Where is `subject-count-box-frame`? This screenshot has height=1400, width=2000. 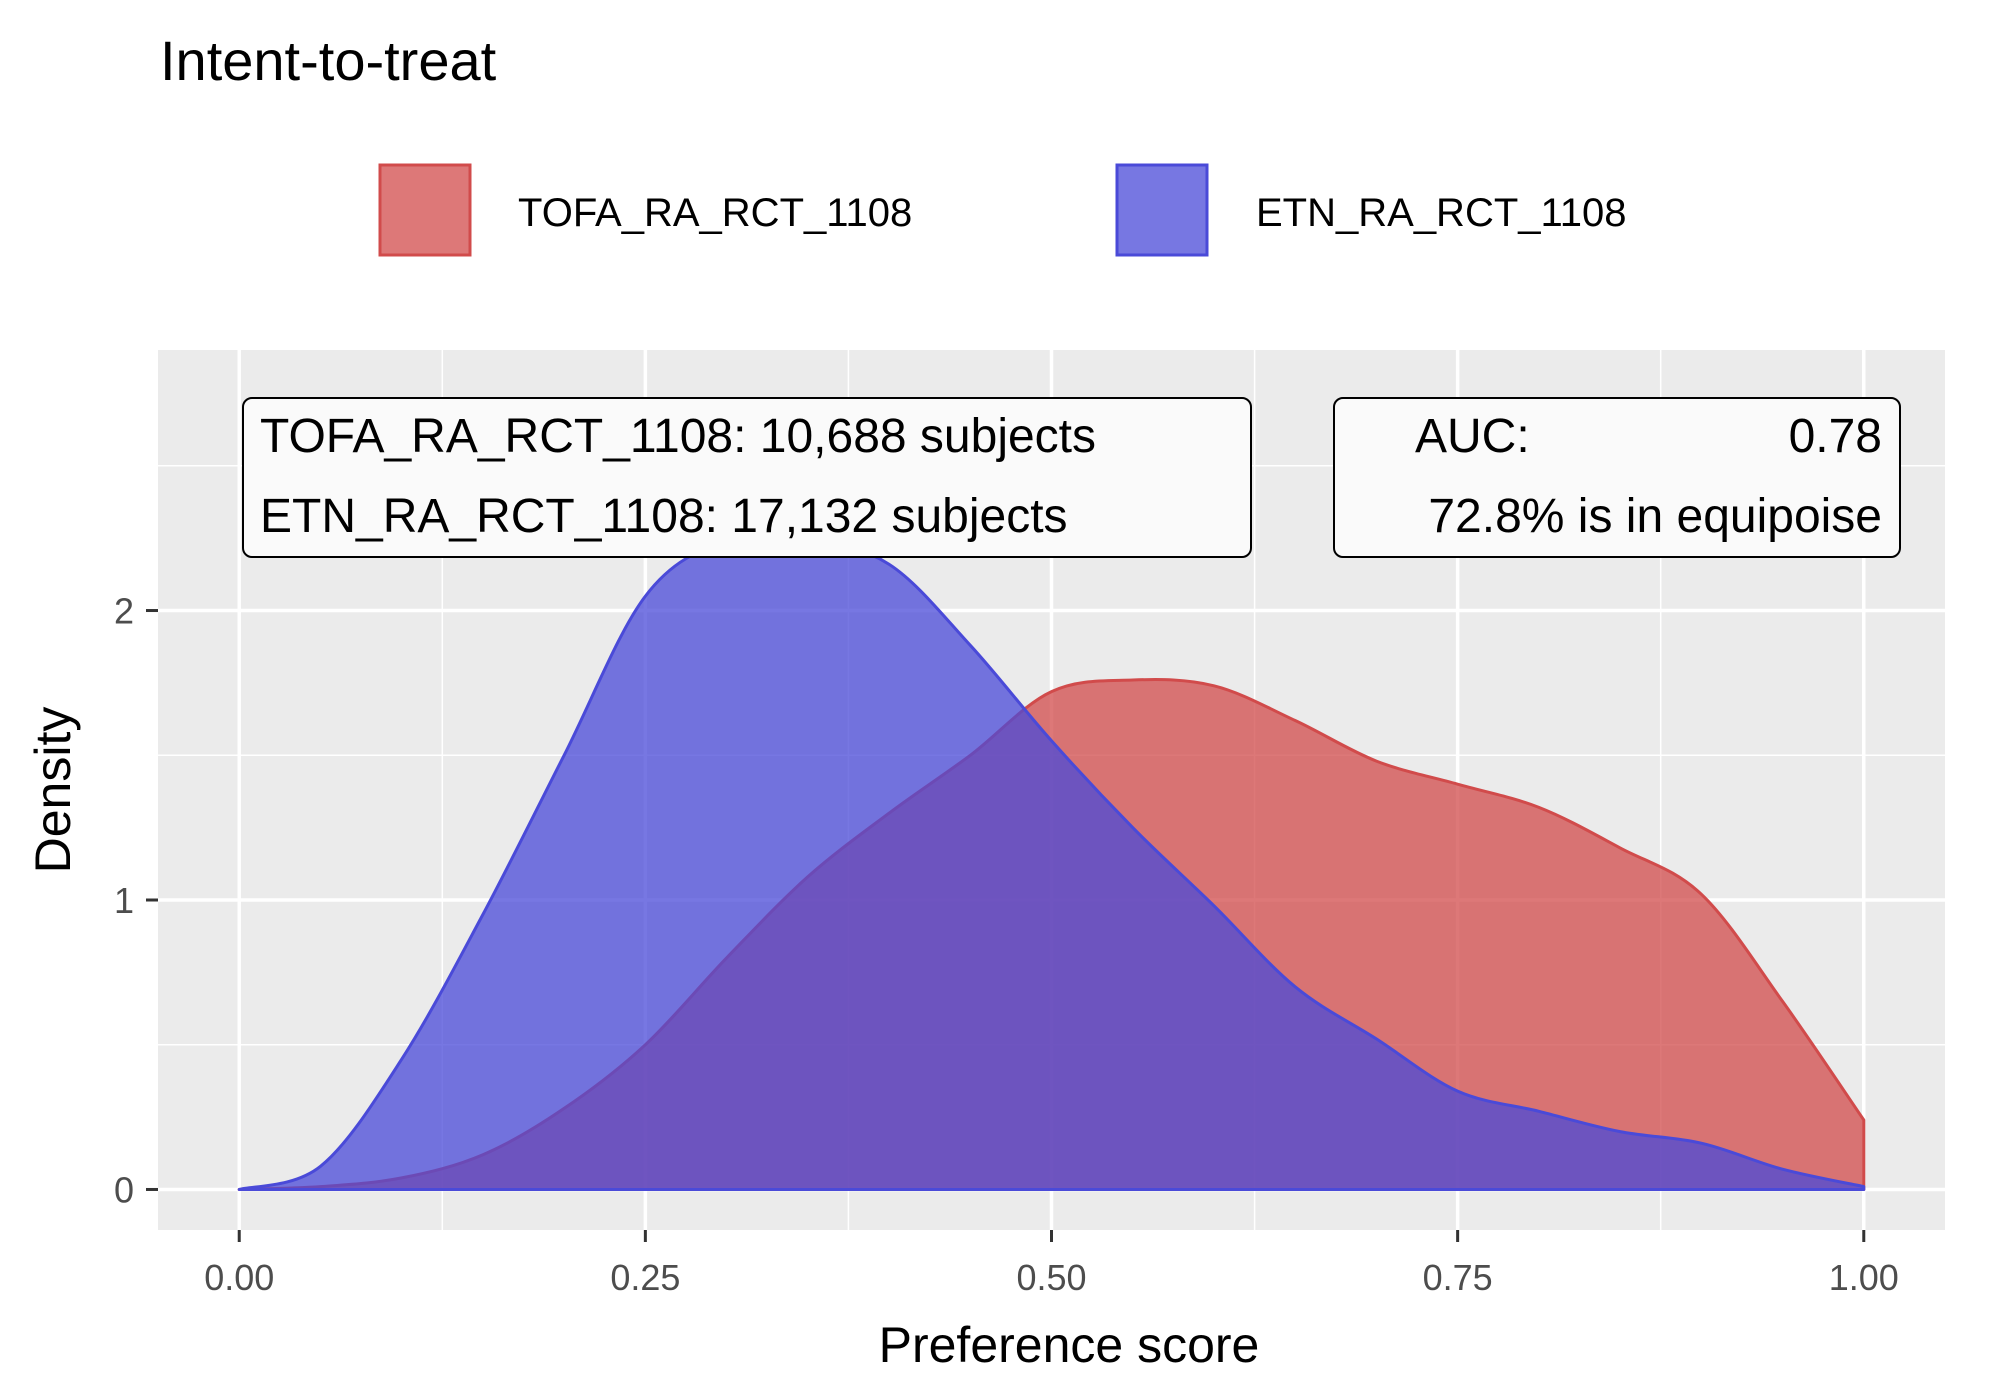
subject-count-box-frame is located at coordinates (747, 477).